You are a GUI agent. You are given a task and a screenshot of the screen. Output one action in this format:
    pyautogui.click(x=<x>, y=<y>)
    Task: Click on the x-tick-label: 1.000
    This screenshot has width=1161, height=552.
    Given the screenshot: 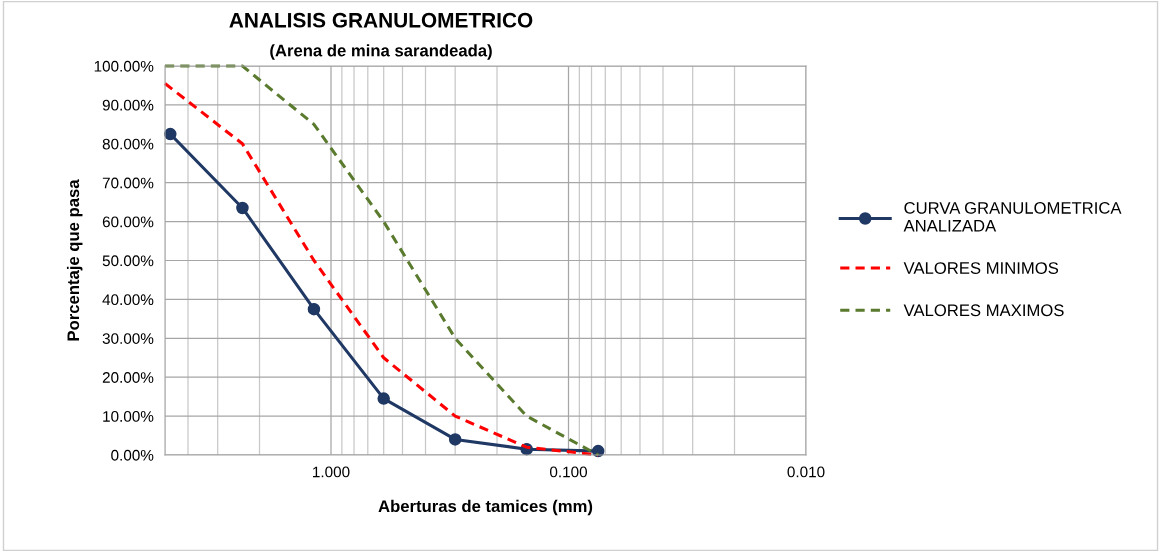 What is the action you would take?
    pyautogui.click(x=331, y=472)
    